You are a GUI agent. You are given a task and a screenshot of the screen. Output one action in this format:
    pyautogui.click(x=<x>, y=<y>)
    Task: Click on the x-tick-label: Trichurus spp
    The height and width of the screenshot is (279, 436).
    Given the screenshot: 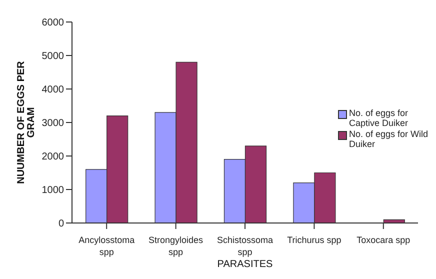 What is the action you would take?
    pyautogui.click(x=314, y=240)
    